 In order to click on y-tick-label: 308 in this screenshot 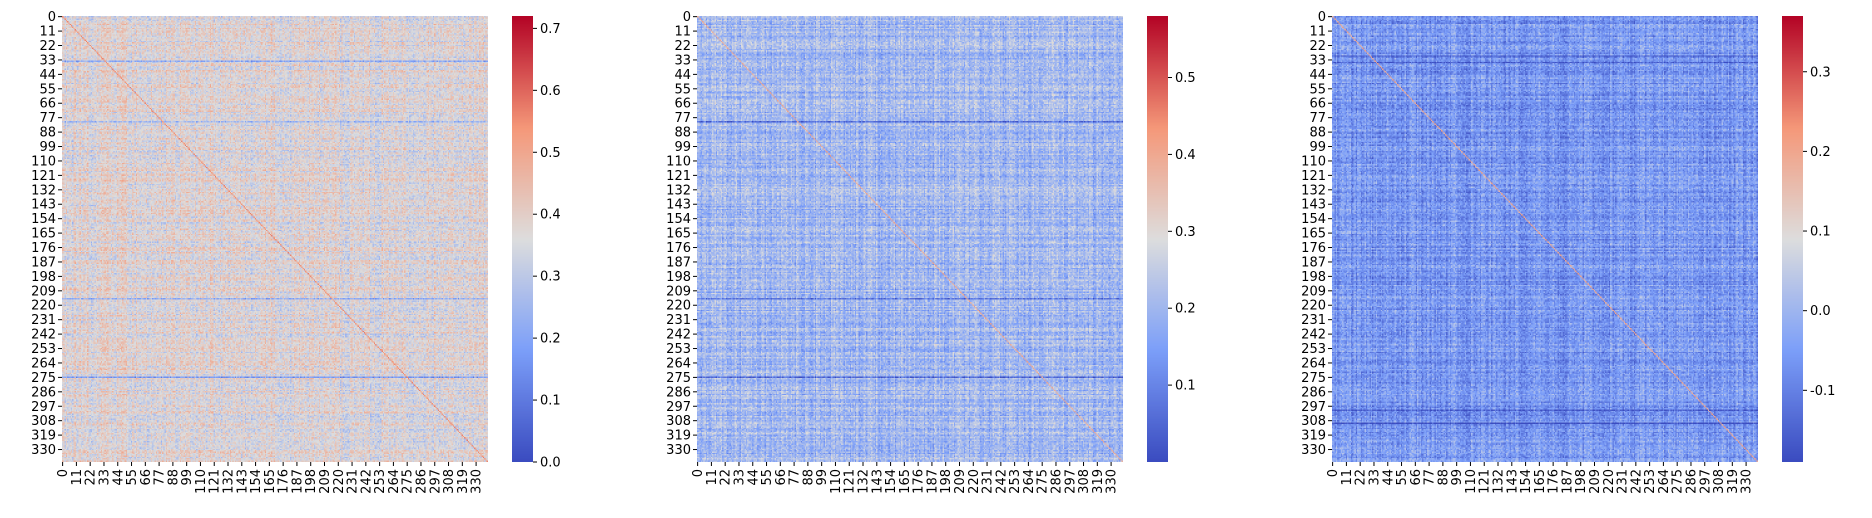, I will do `click(43, 421)`.